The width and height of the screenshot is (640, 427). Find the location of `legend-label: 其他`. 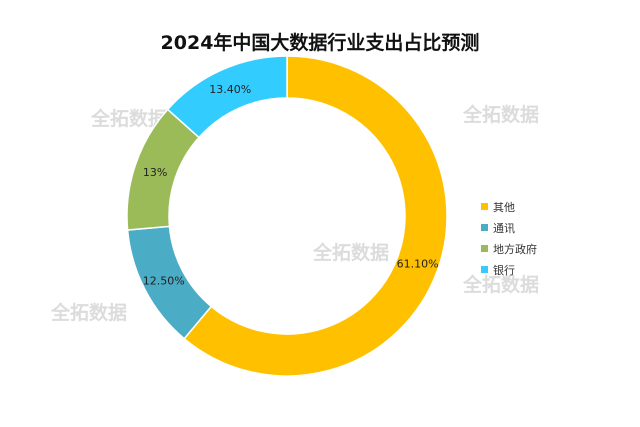

legend-label: 其他 is located at coordinates (504, 207).